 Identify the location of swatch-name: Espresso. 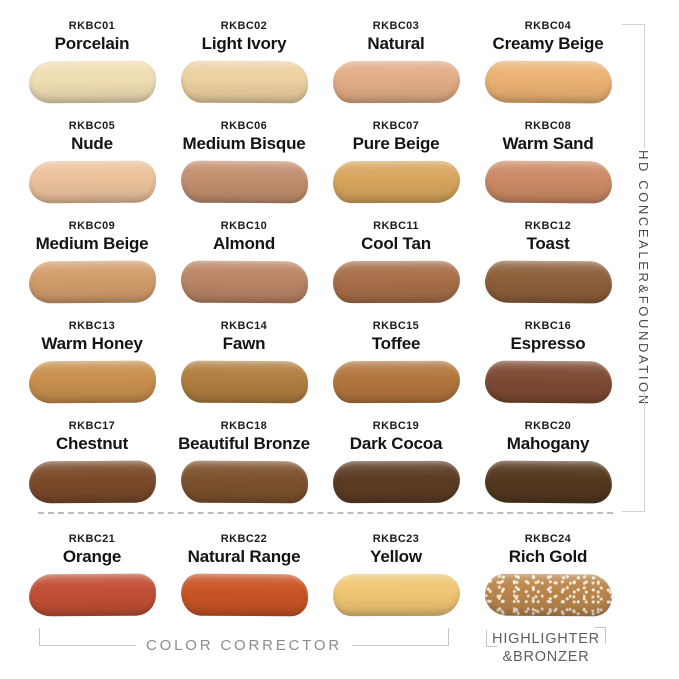
(548, 343).